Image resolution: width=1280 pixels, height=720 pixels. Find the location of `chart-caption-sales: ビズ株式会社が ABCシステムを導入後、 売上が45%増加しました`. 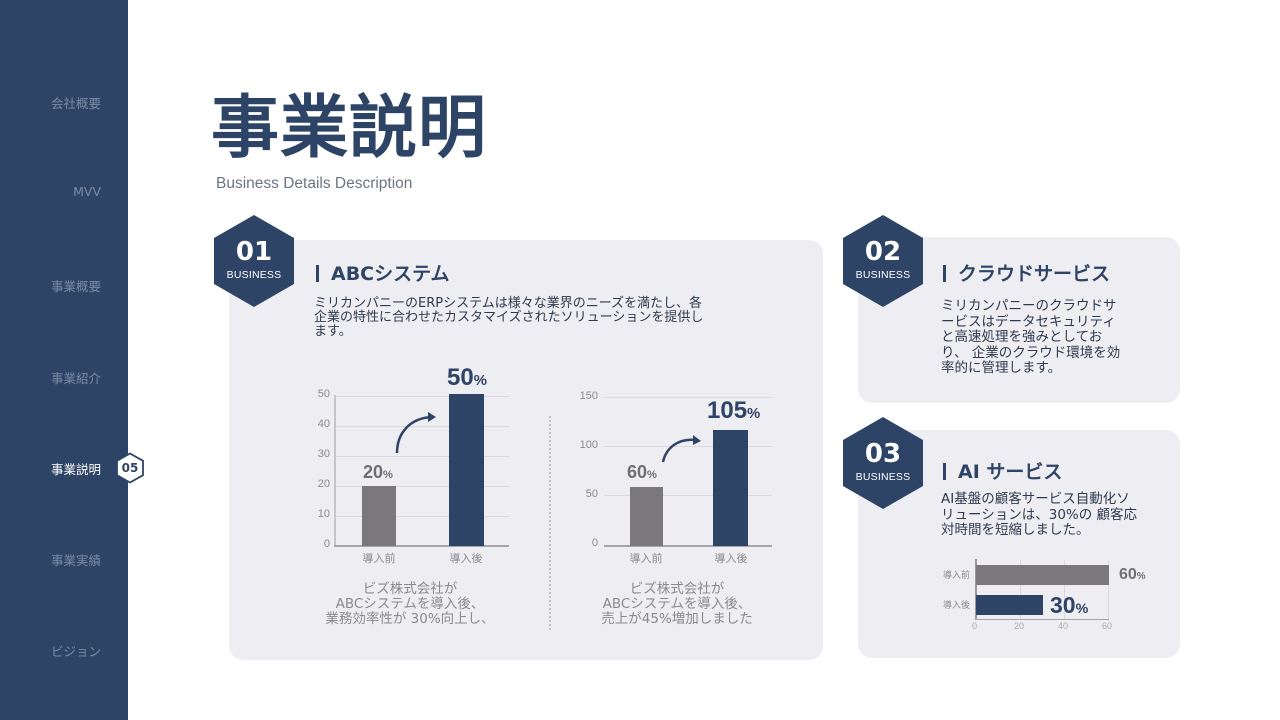

chart-caption-sales: ビズ株式会社が ABCシステムを導入後、 売上が45%増加しました is located at coordinates (677, 604).